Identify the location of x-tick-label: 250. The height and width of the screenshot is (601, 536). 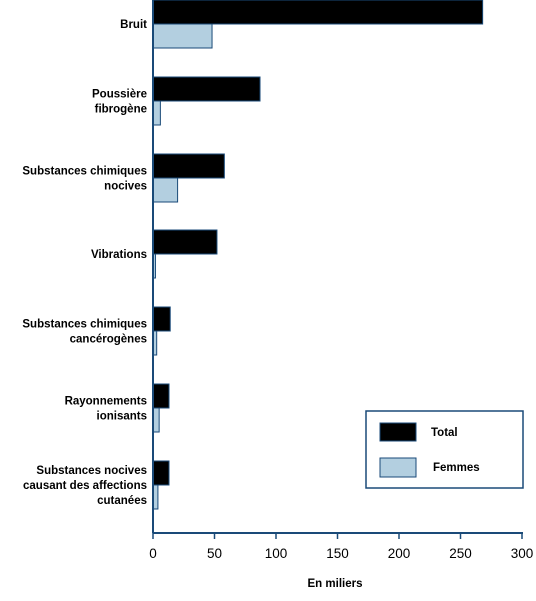
(460, 553).